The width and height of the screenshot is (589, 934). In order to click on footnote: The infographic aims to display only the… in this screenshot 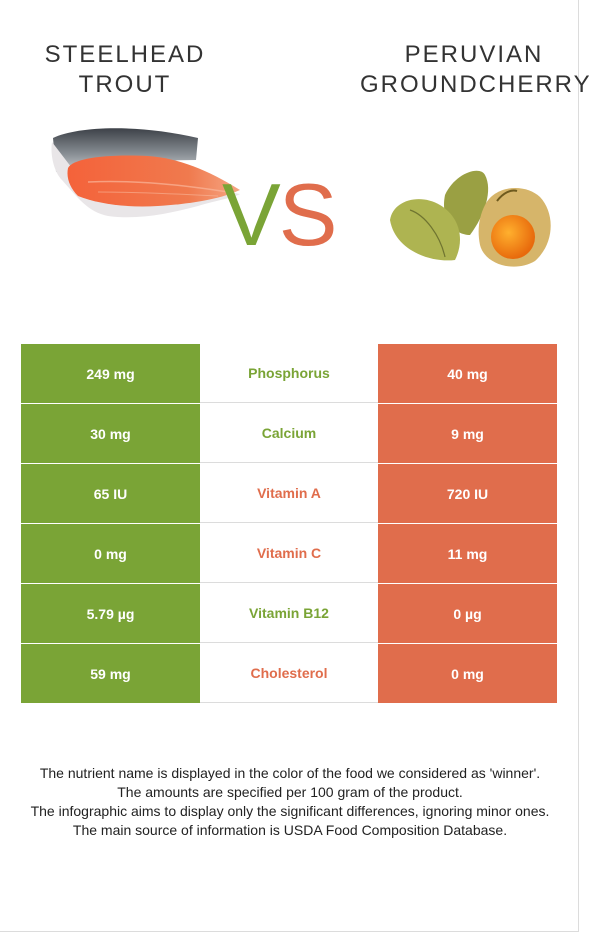, I will do `click(290, 811)`.